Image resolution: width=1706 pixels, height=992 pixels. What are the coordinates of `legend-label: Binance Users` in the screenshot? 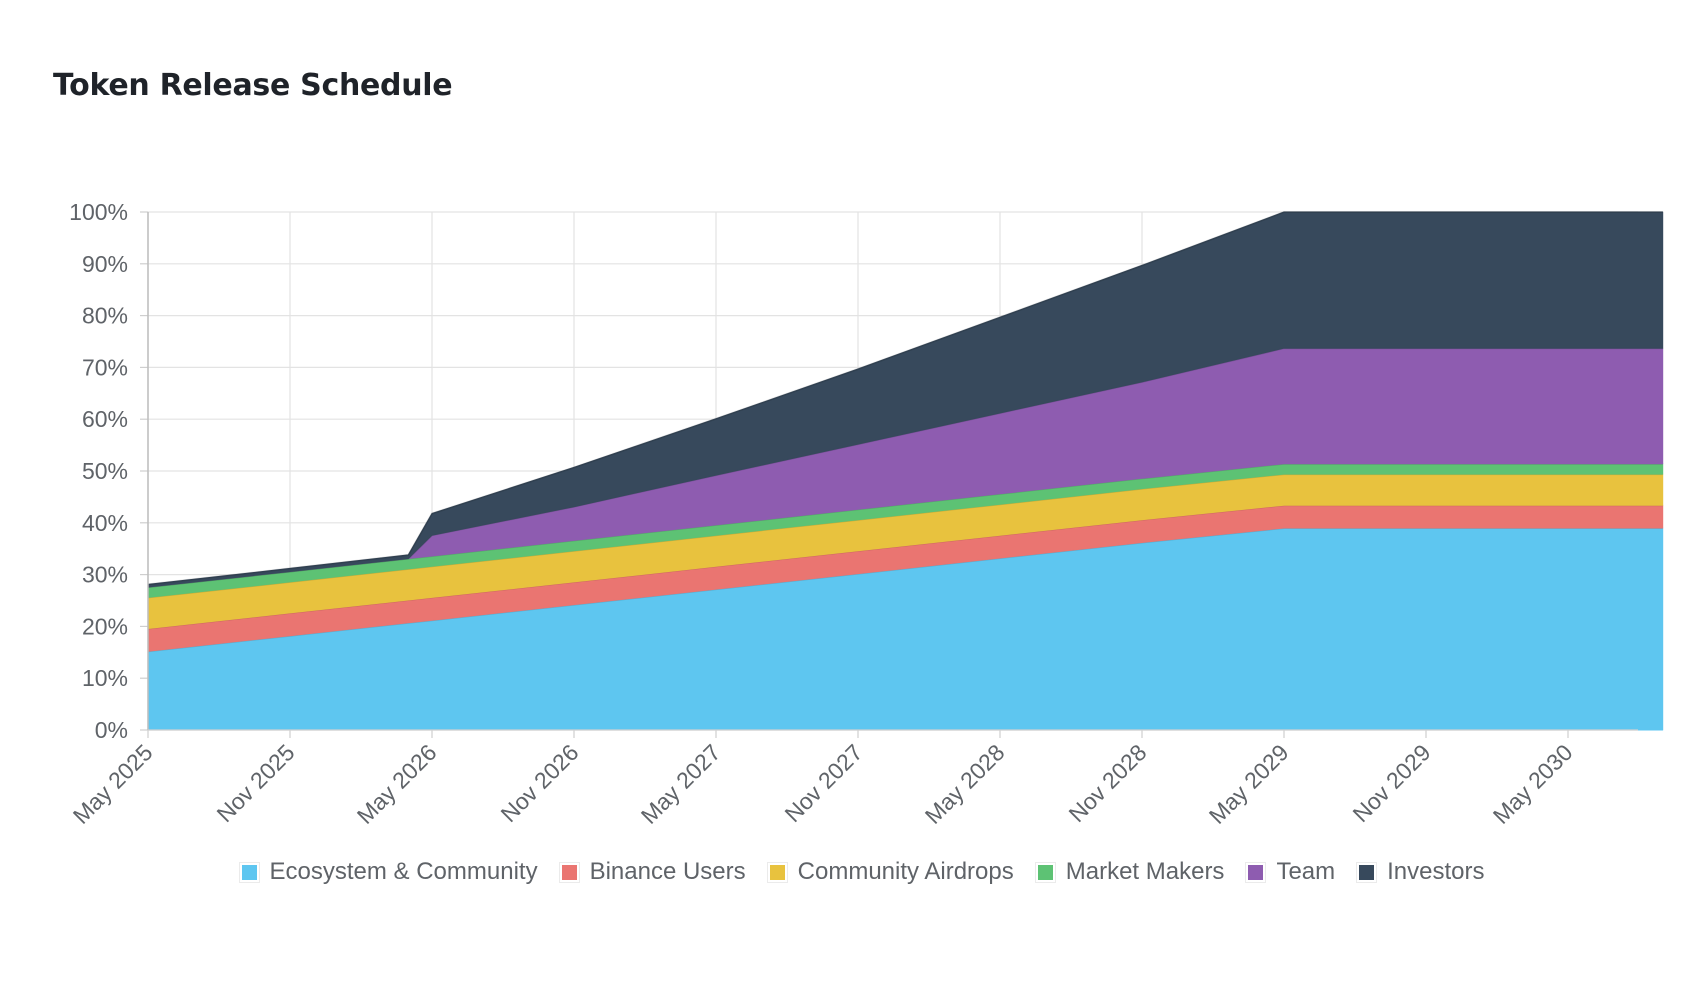 It's located at (667, 871).